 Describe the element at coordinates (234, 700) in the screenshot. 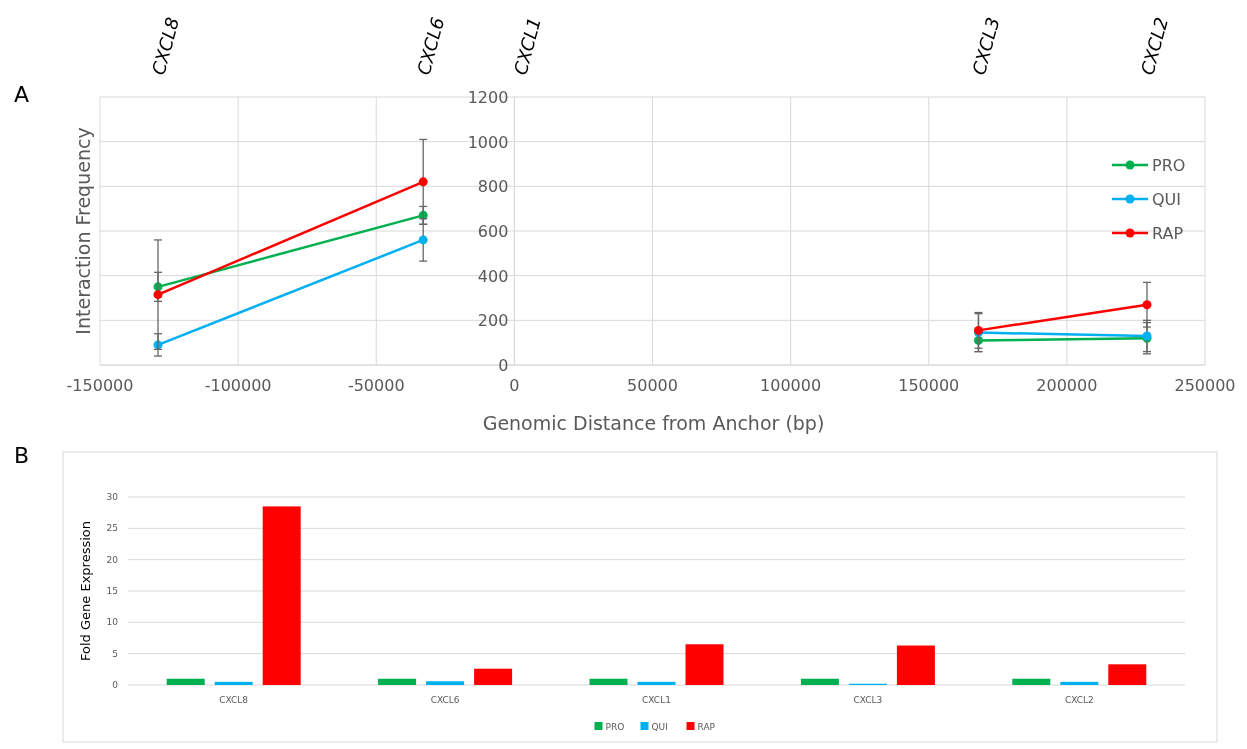

I see `x-tick-label: CXCL8` at that location.